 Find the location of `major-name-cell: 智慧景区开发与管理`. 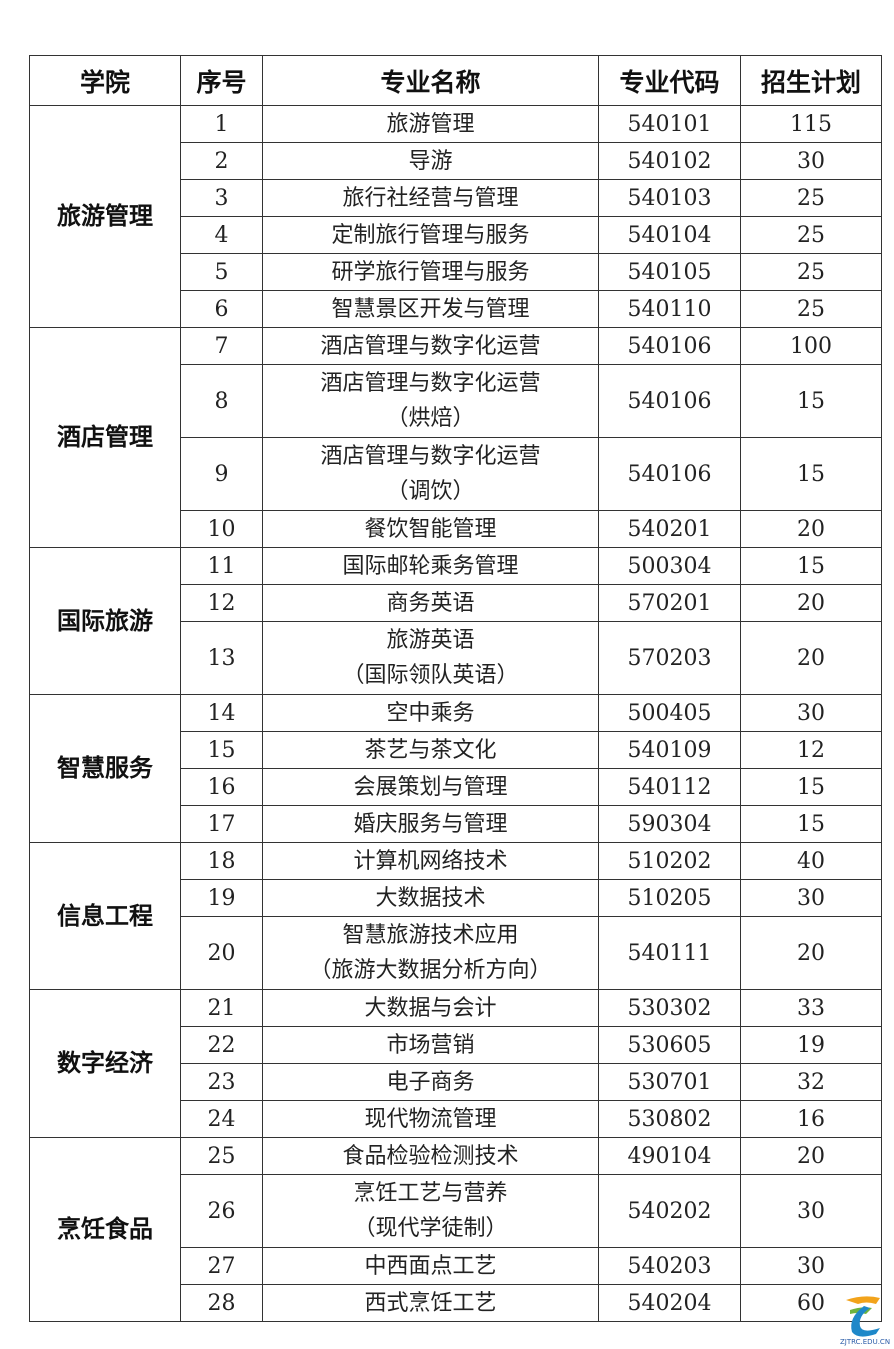

major-name-cell: 智慧景区开发与管理 is located at coordinates (430, 309).